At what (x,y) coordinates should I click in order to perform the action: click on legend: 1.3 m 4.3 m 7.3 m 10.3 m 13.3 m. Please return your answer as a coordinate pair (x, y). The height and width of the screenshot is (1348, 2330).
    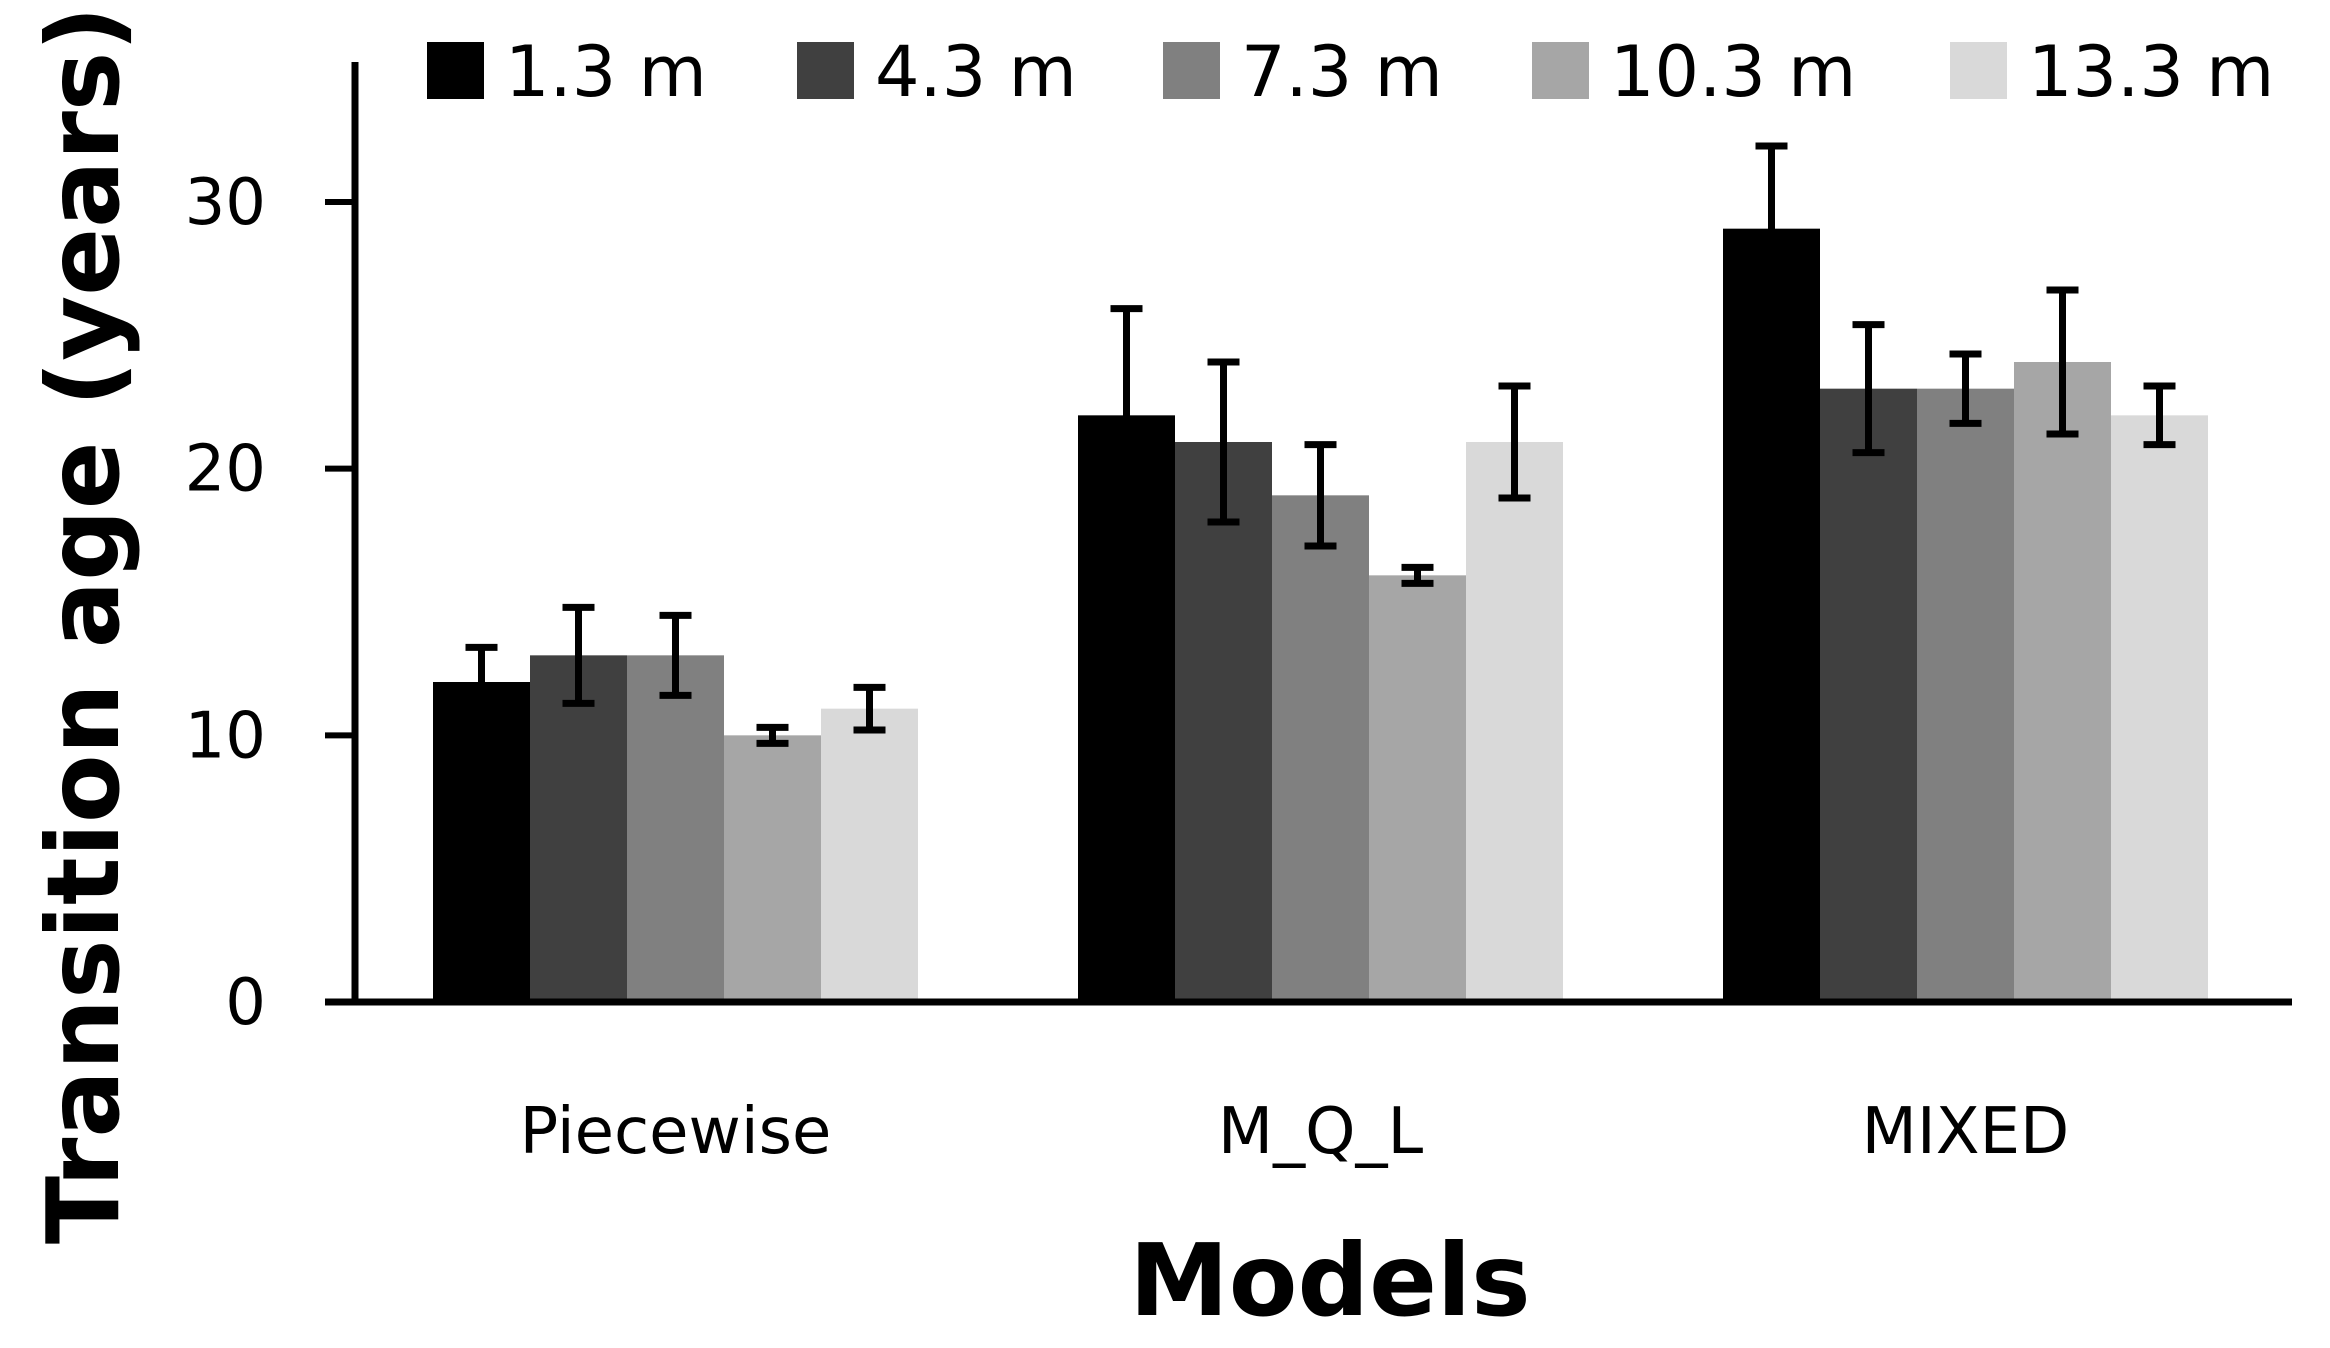
    Looking at the image, I should click on (1350, 72).